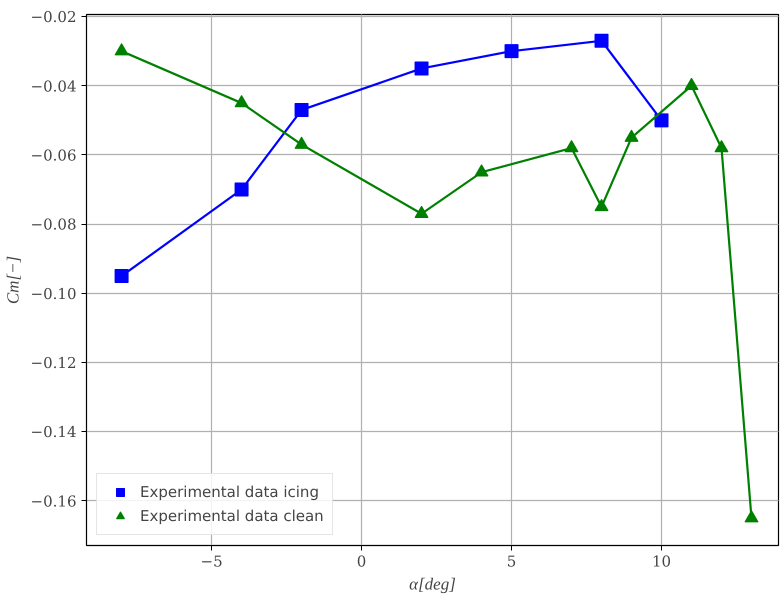  I want to click on y-tick-label: −0.06, so click(53, 155).